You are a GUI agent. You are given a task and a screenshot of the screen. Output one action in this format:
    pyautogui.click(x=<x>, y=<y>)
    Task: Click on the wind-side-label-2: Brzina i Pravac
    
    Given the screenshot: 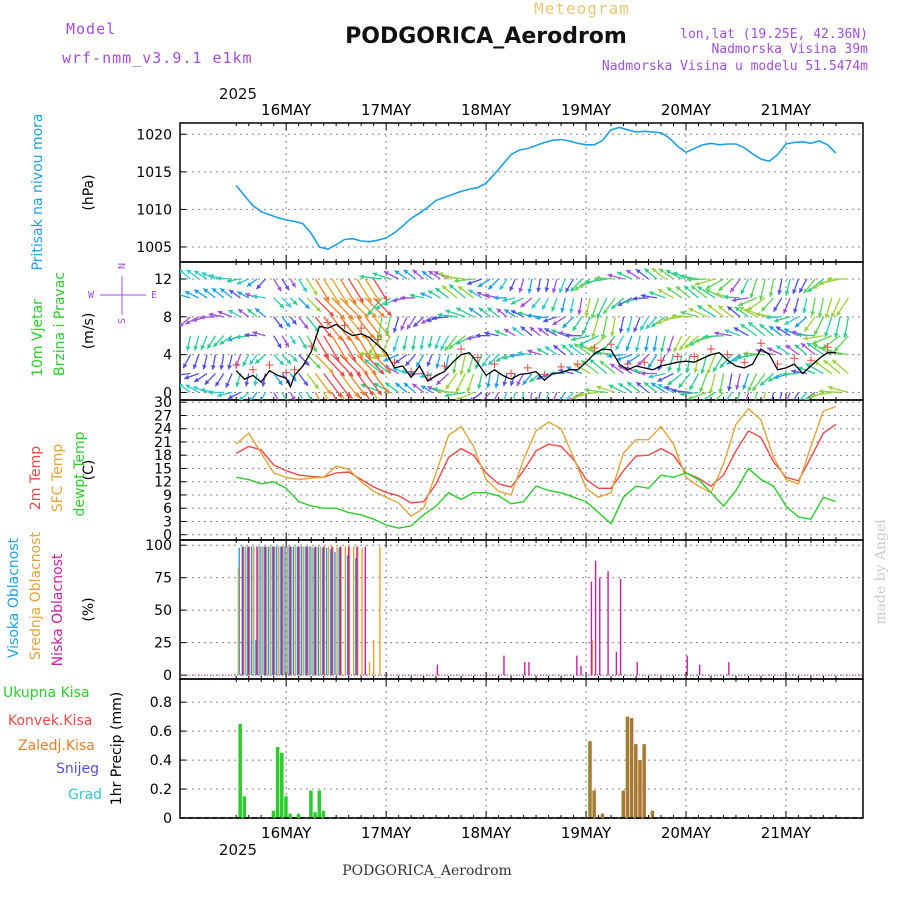 What is the action you would take?
    pyautogui.click(x=60, y=324)
    